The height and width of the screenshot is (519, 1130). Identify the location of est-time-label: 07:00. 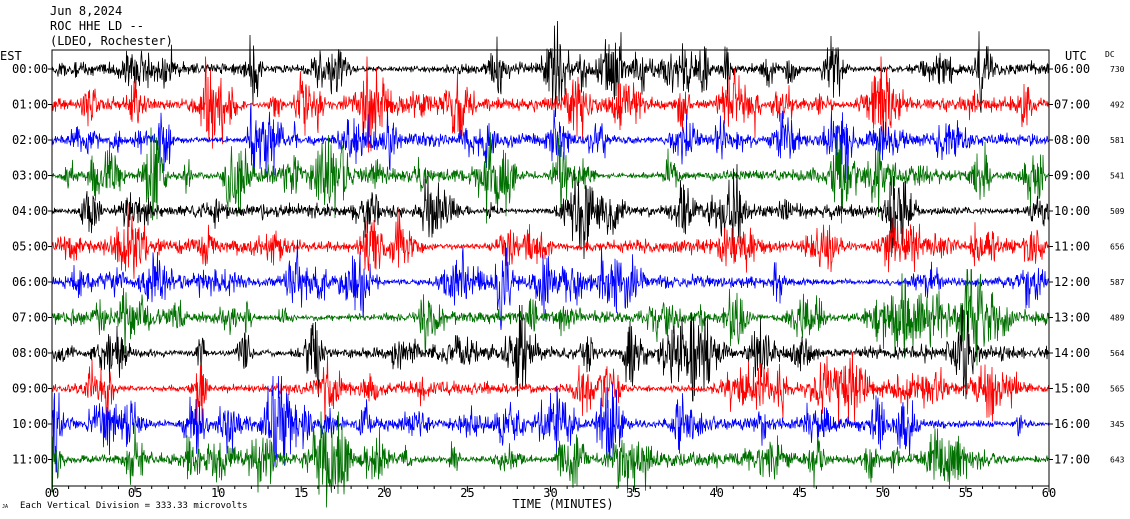
(30, 318).